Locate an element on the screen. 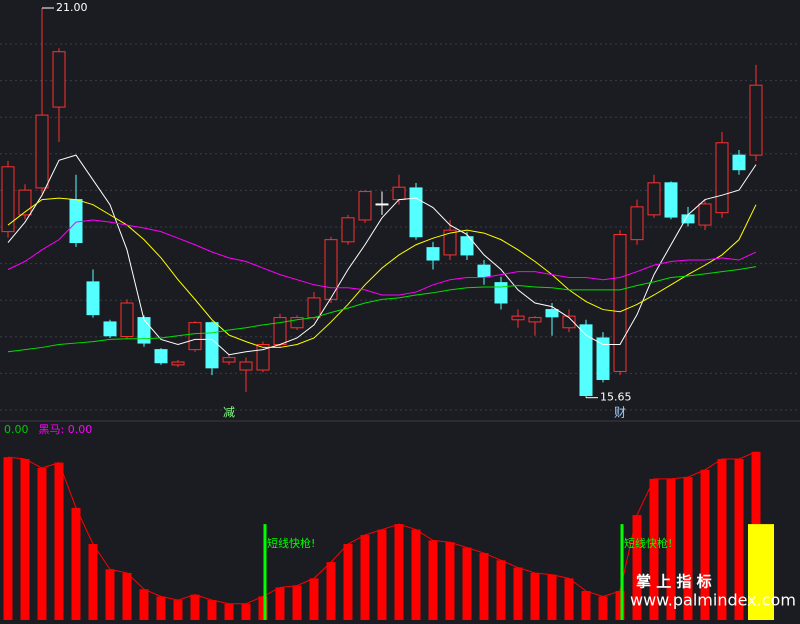  signal-marker: 财 is located at coordinates (620, 413).